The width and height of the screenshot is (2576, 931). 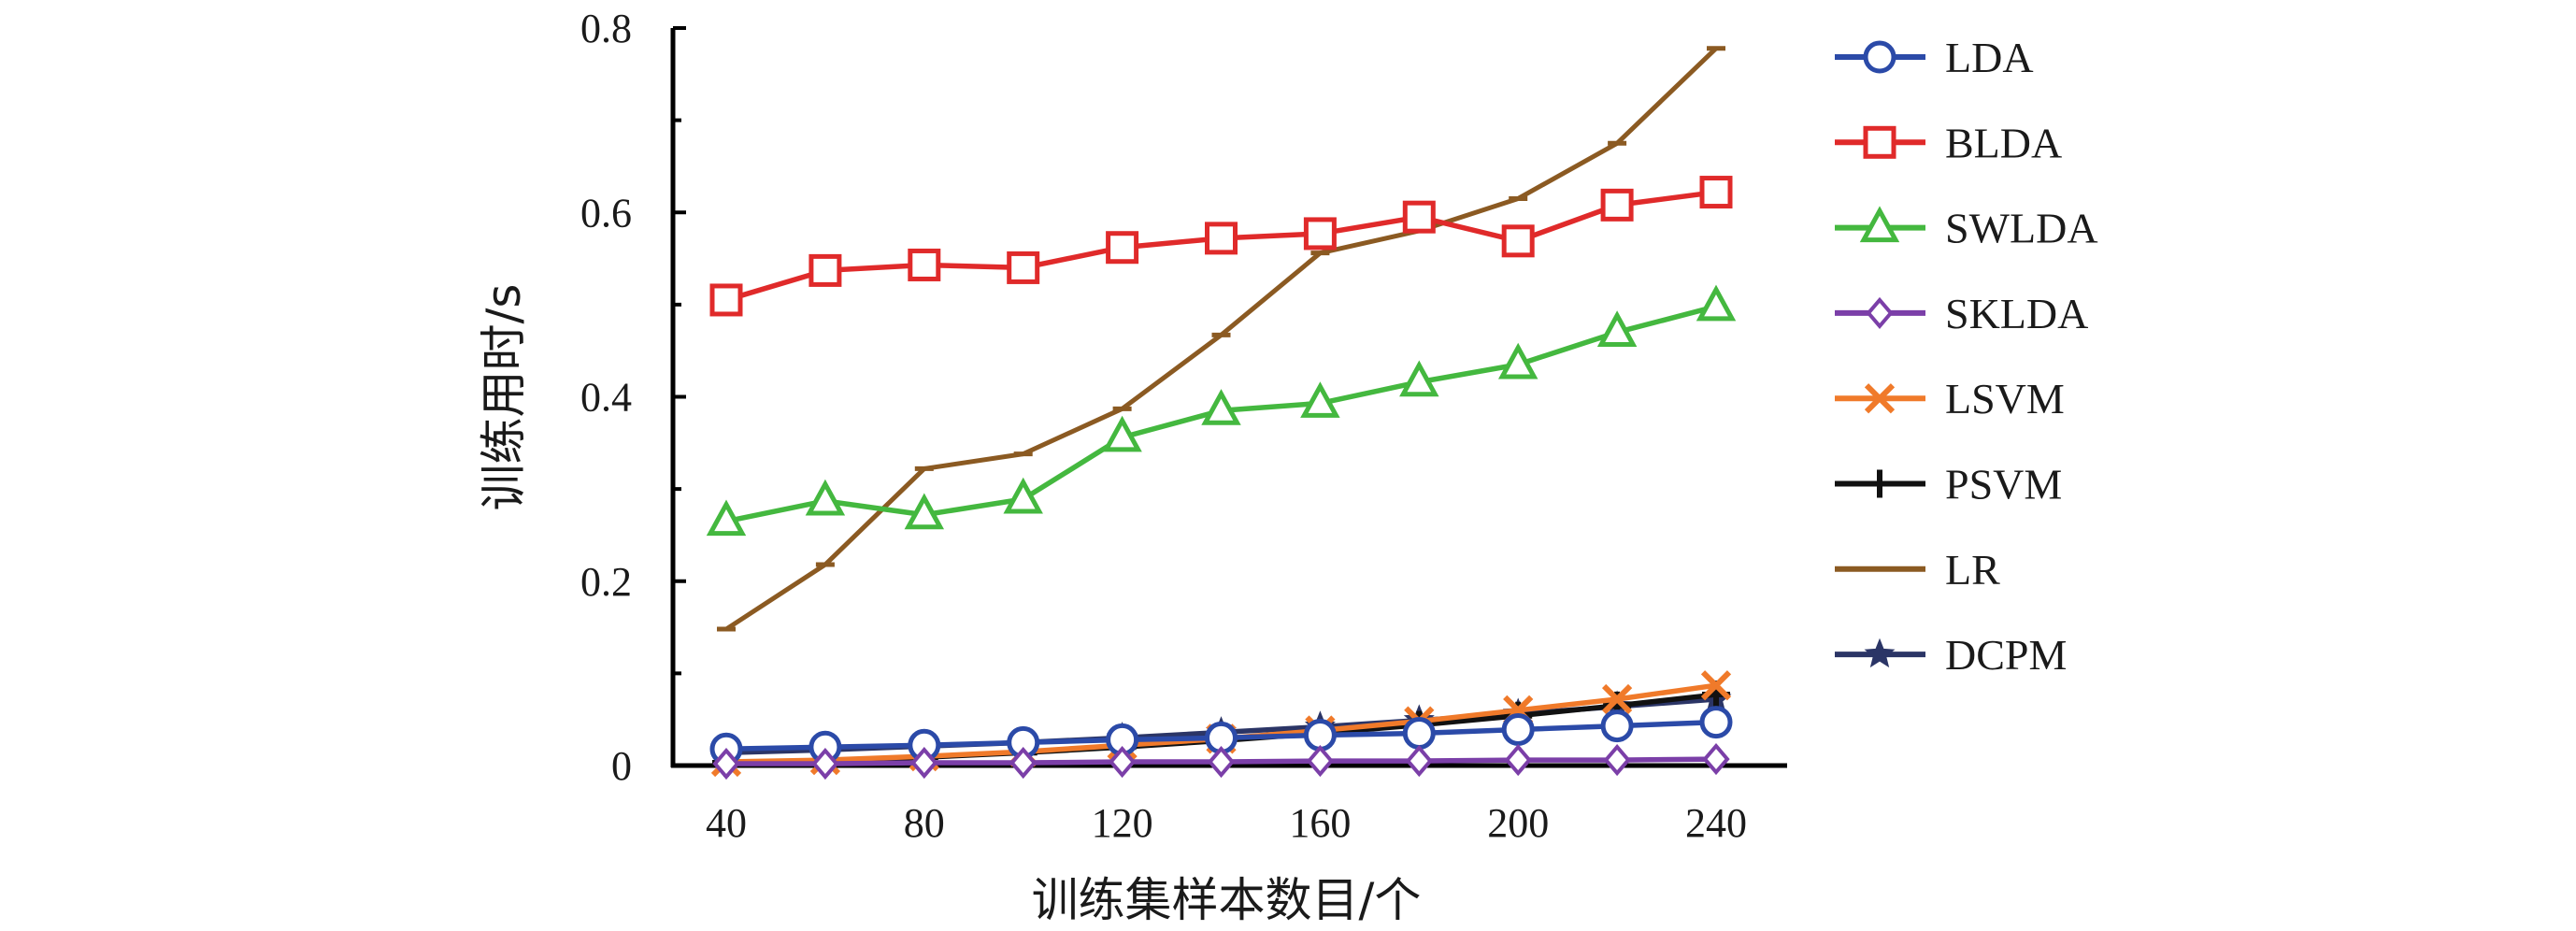 I want to click on series-blda, so click(x=1221, y=246).